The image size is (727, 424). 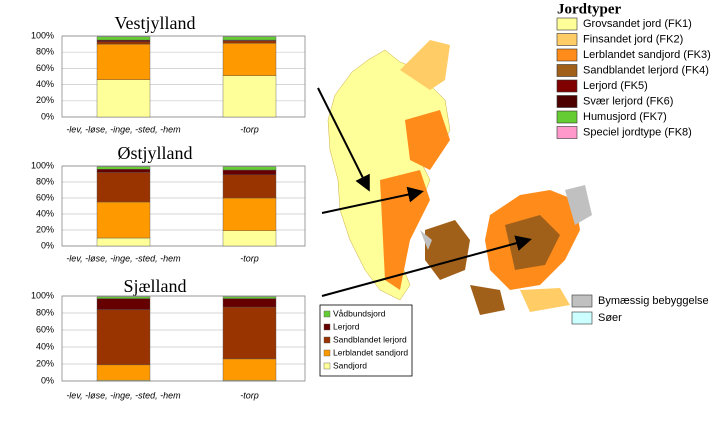 What do you see at coordinates (653, 301) in the screenshot?
I see `map-legend-label: Bymæssig bebyggelse` at bounding box center [653, 301].